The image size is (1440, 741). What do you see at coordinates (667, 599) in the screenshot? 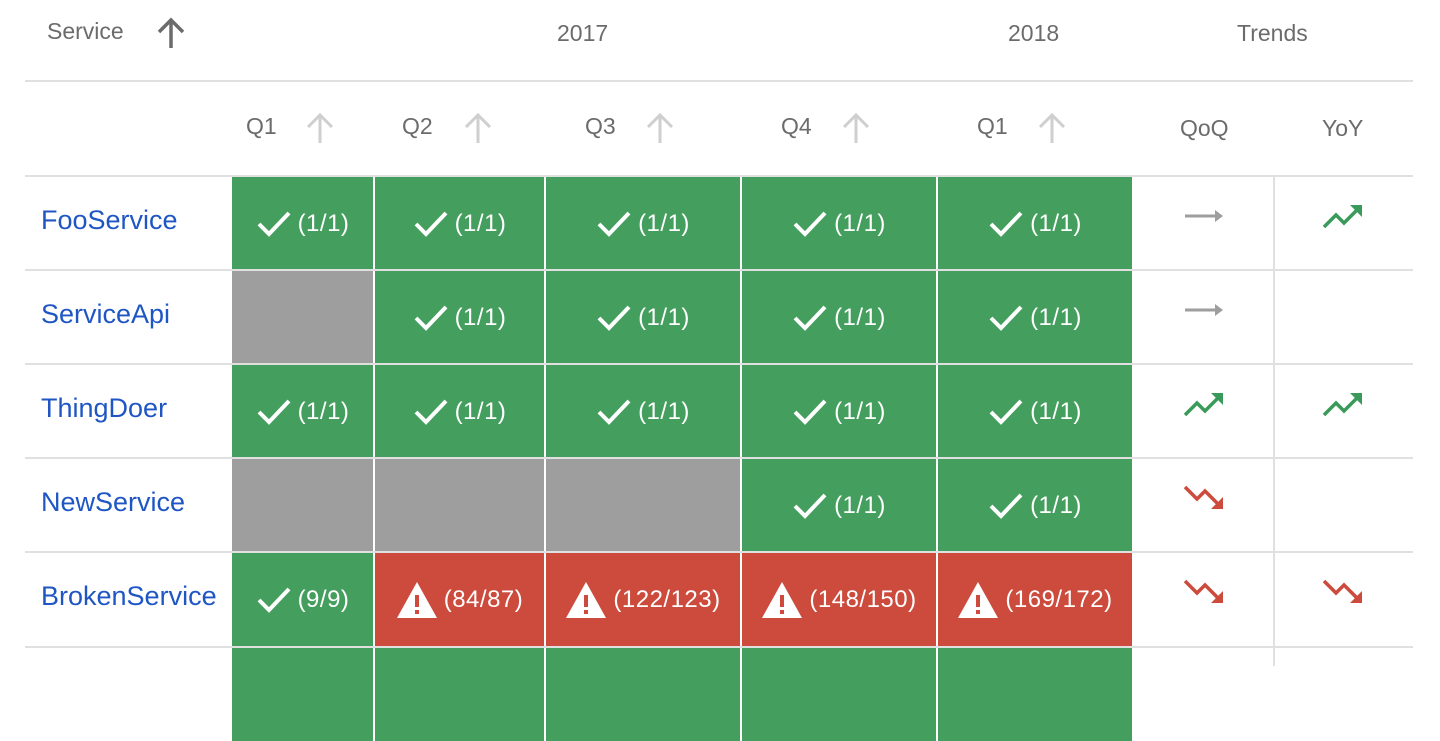
I see `status-count: (122/123)` at bounding box center [667, 599].